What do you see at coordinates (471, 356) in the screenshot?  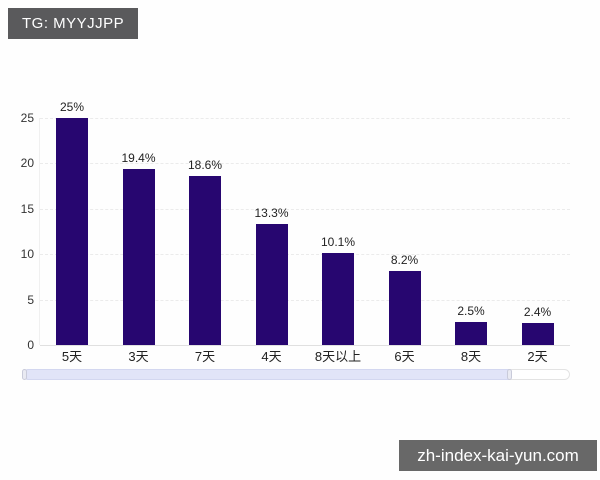 I see `x-axis-tick-8天: 8天` at bounding box center [471, 356].